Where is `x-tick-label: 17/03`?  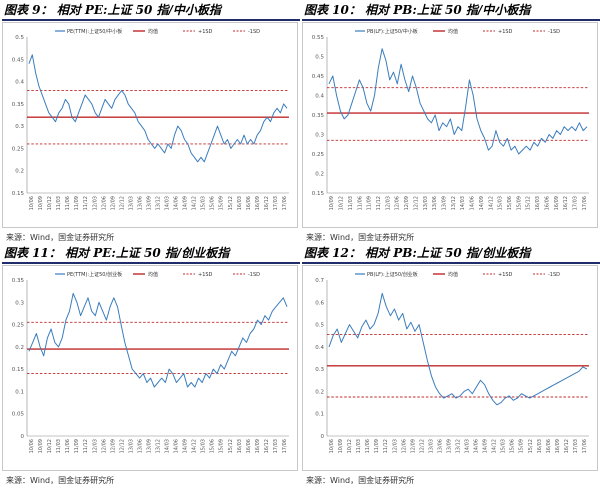 x-tick-label: 17/03 is located at coordinates (276, 203).